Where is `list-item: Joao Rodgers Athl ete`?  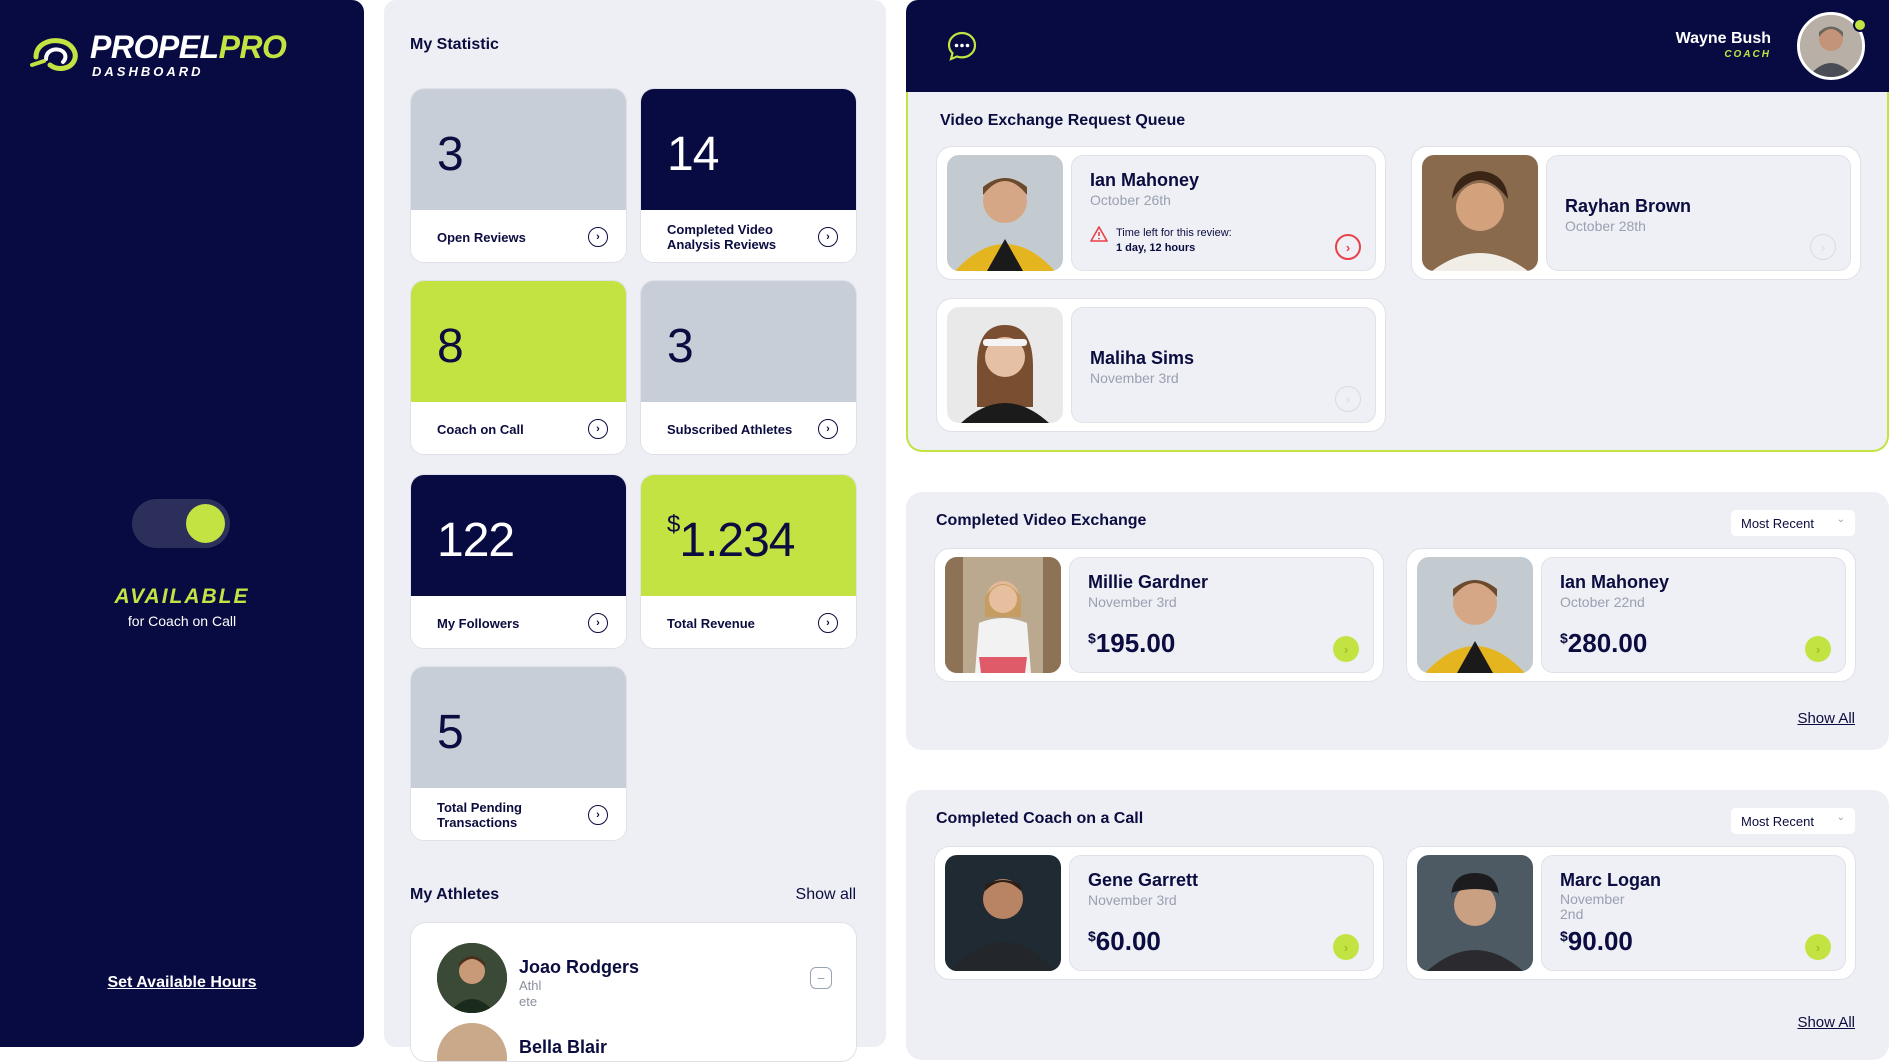
list-item: Joao Rodgers Athl ete is located at coordinates (538, 978).